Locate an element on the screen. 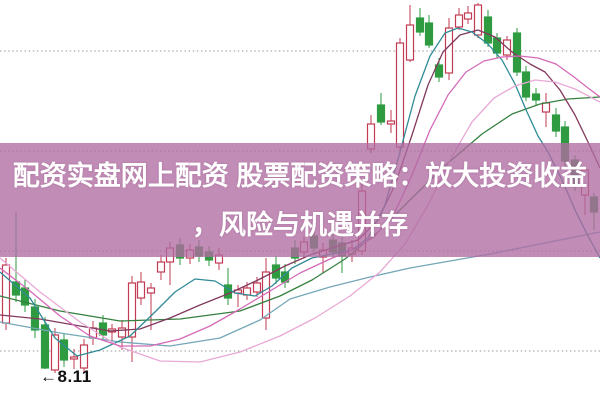 The height and width of the screenshot is (400, 600). headline-line1: 配资实盘网上配资 股票配资策略：放大投资收益 is located at coordinates (300, 176).